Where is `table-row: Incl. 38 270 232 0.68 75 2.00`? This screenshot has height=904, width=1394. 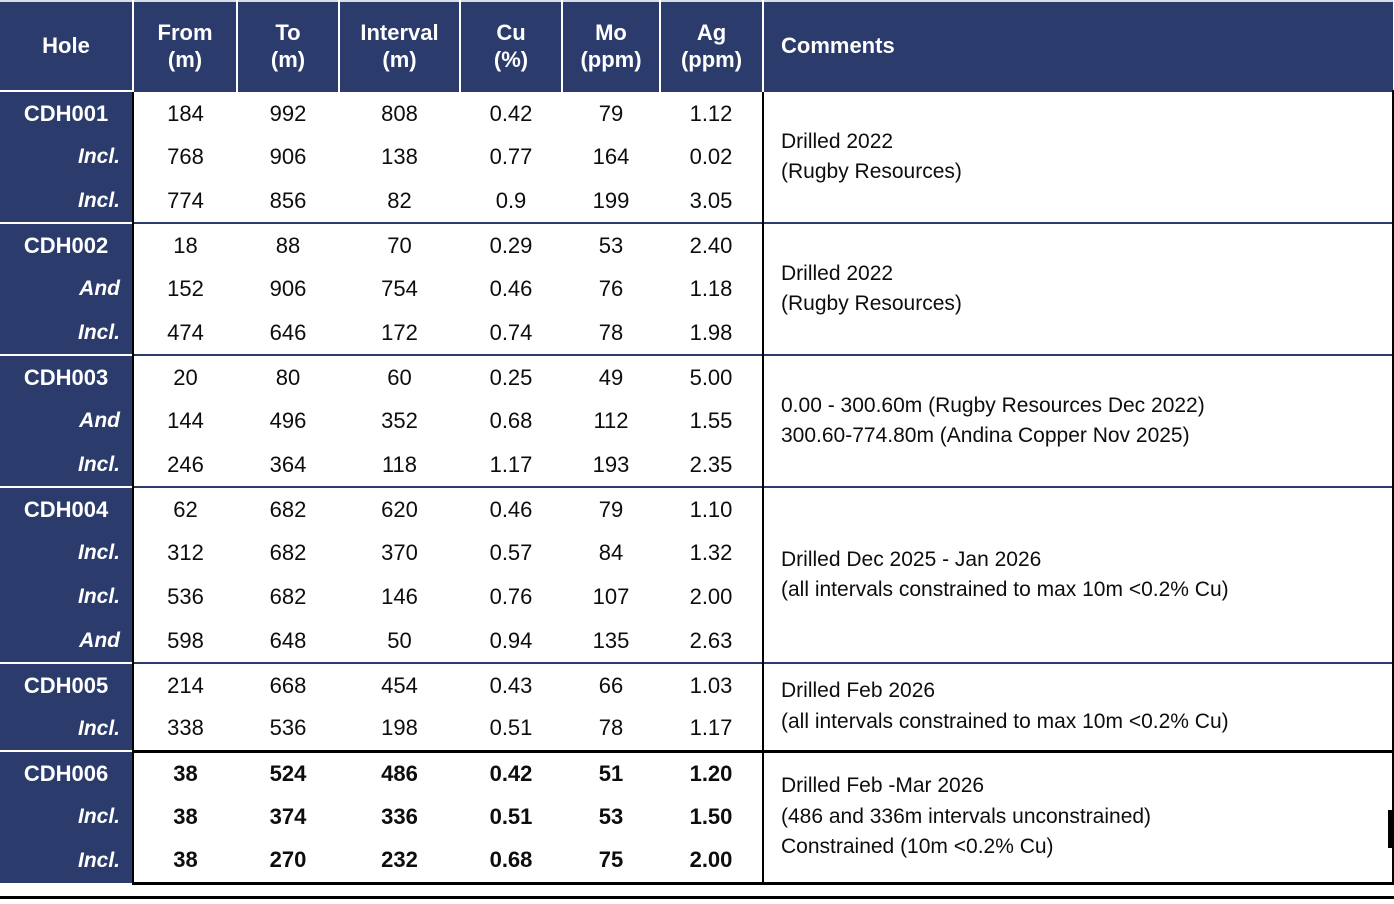 table-row: Incl. 38 270 232 0.68 75 2.00 is located at coordinates (696, 862).